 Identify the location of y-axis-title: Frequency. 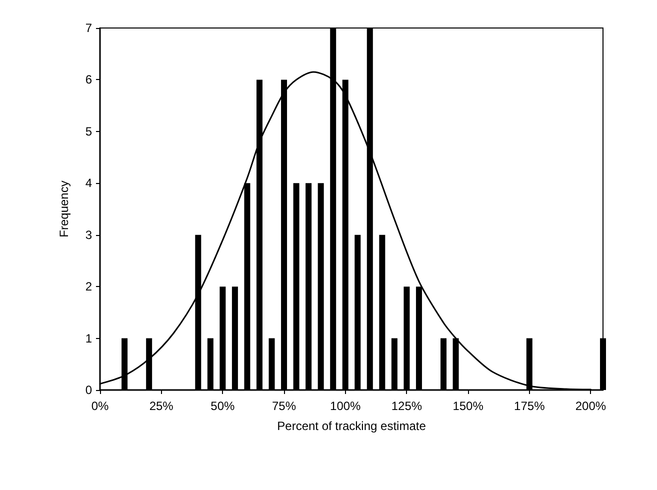
(64, 209).